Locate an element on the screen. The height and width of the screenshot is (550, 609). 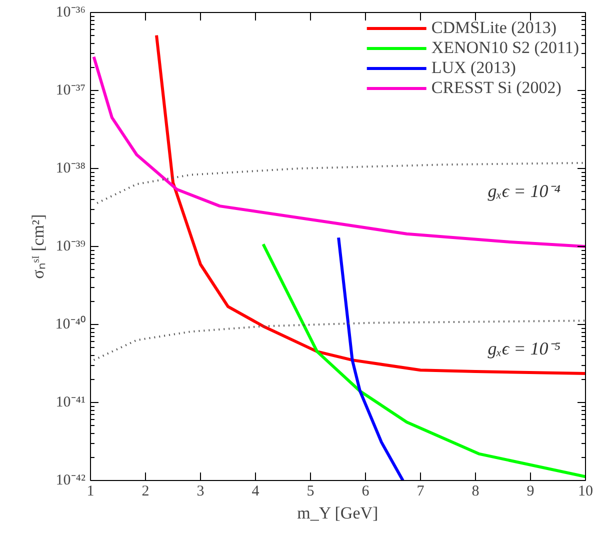
x-tick-label: 4 is located at coordinates (256, 492).